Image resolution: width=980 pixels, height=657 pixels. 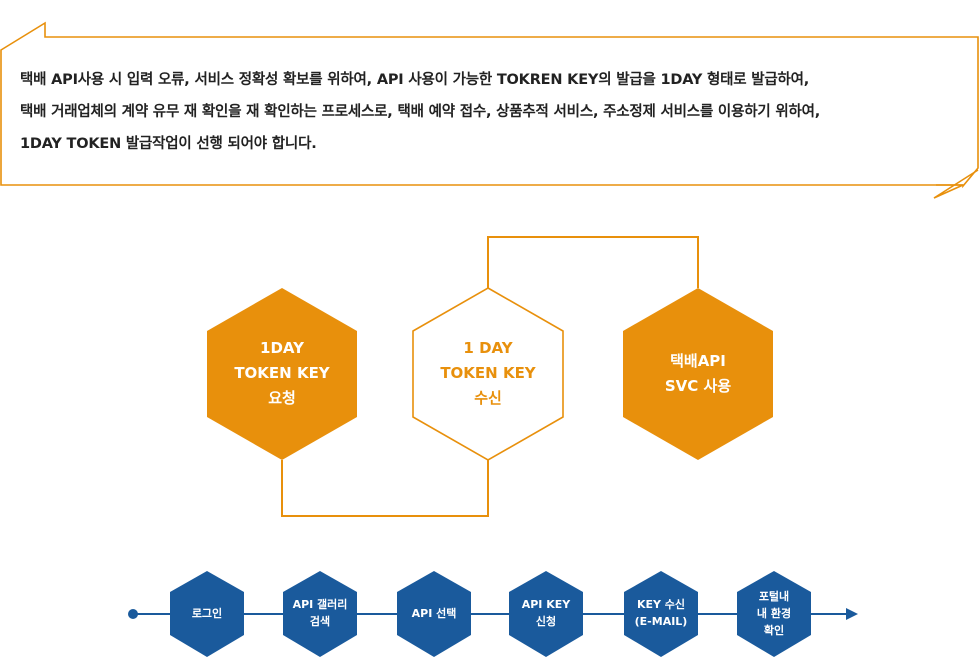 I want to click on hex-token-receive, so click(x=488, y=374).